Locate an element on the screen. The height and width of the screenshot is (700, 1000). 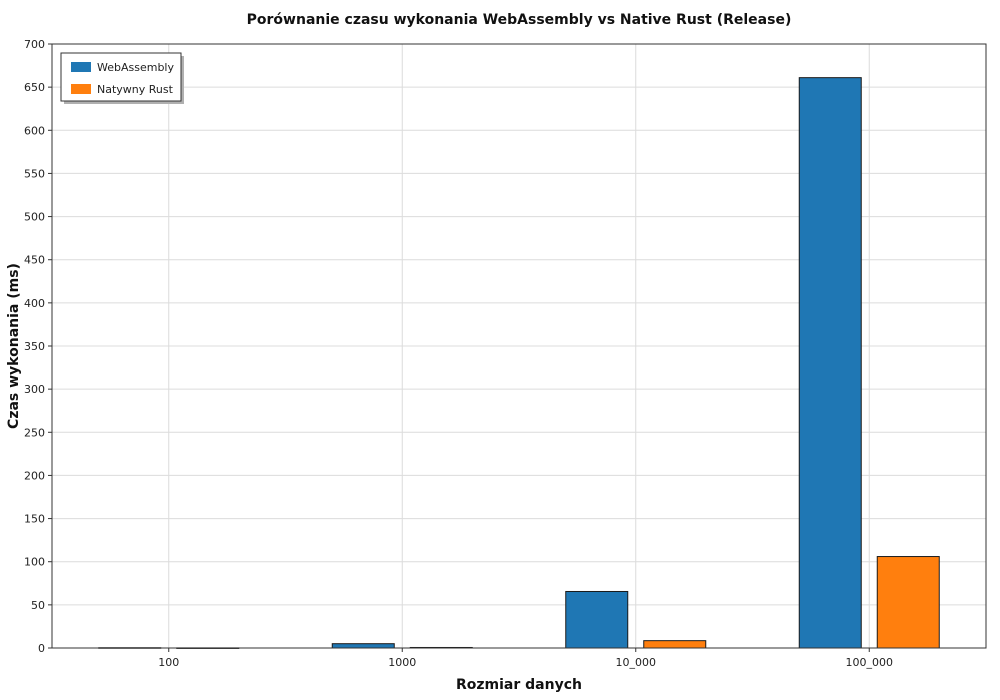
y-axis-label: Czas wykonania (ms) is located at coordinates (14, 346).